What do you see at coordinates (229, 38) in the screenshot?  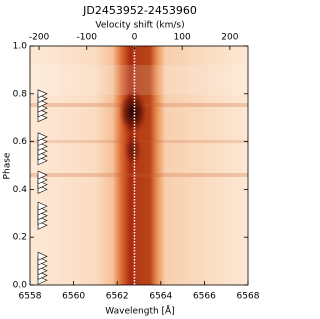 I see `x2-tick-label: 200` at bounding box center [229, 38].